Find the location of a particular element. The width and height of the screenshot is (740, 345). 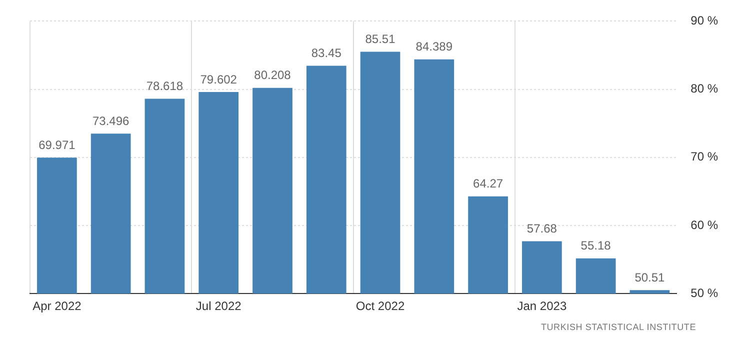

data-label: 80.208 is located at coordinates (273, 75).